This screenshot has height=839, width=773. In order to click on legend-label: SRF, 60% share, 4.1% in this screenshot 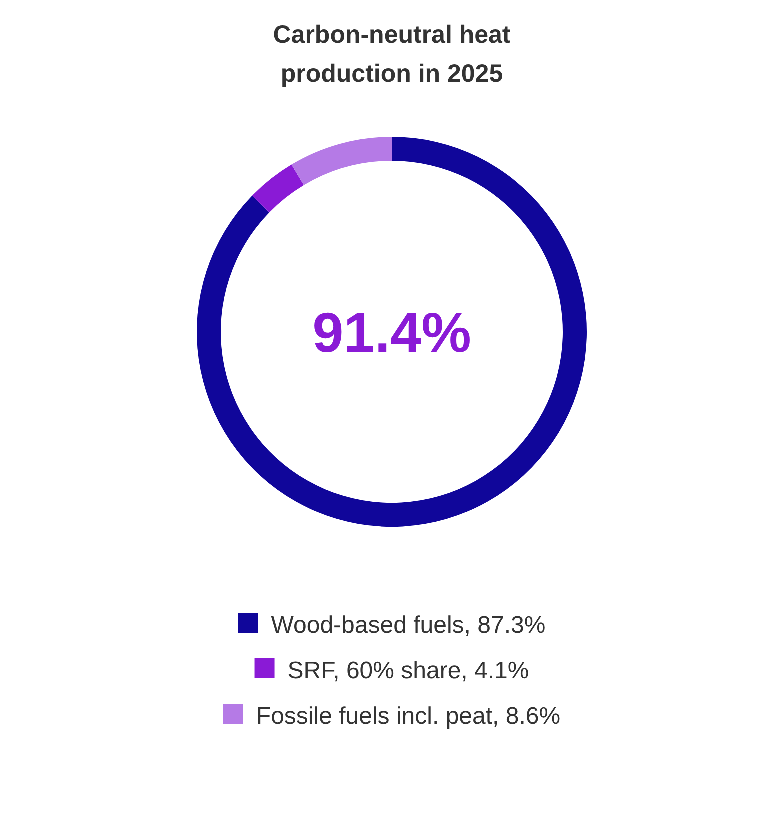, I will do `click(409, 671)`.